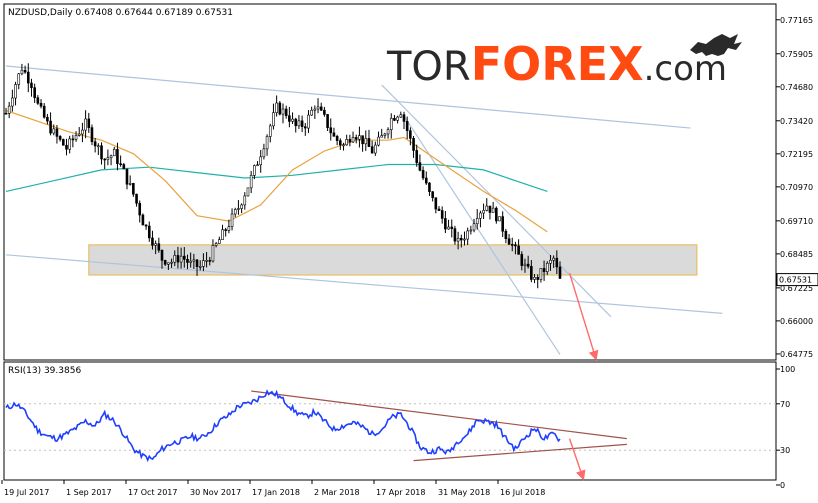 Image resolution: width=818 pixels, height=503 pixels. What do you see at coordinates (439, 426) in the screenshot?
I see `rsi-trend-lines` at bounding box center [439, 426].